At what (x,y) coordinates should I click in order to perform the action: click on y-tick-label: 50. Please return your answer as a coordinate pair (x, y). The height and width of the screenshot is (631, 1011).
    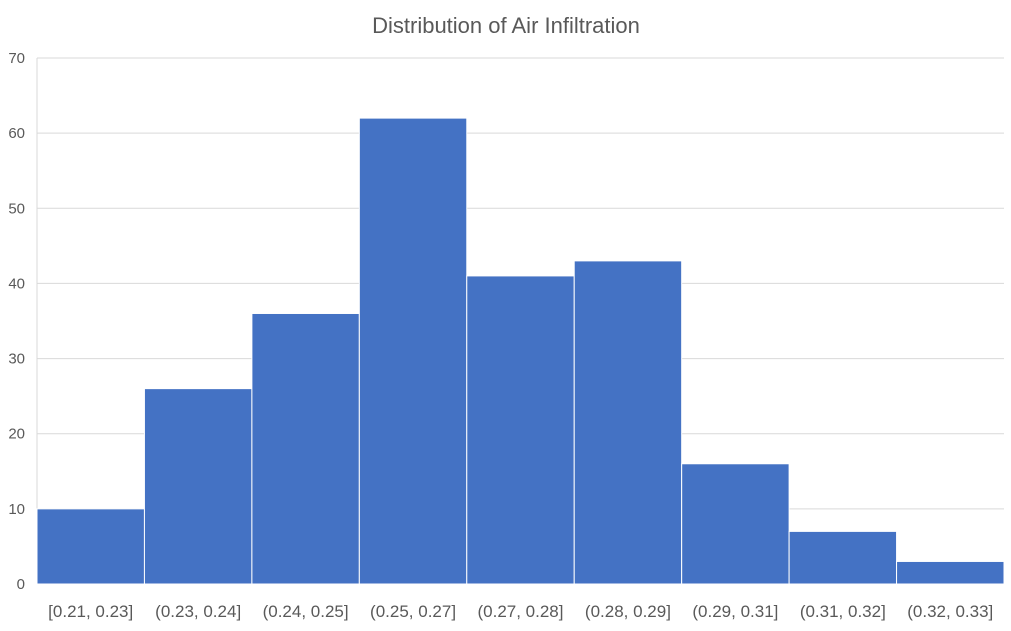
    Looking at the image, I should click on (16, 208).